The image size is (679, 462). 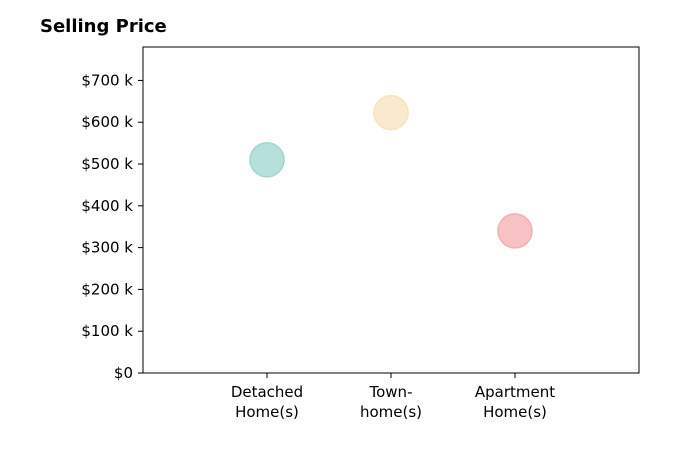 What do you see at coordinates (107, 80) in the screenshot?
I see `y-tick-label: $700 k` at bounding box center [107, 80].